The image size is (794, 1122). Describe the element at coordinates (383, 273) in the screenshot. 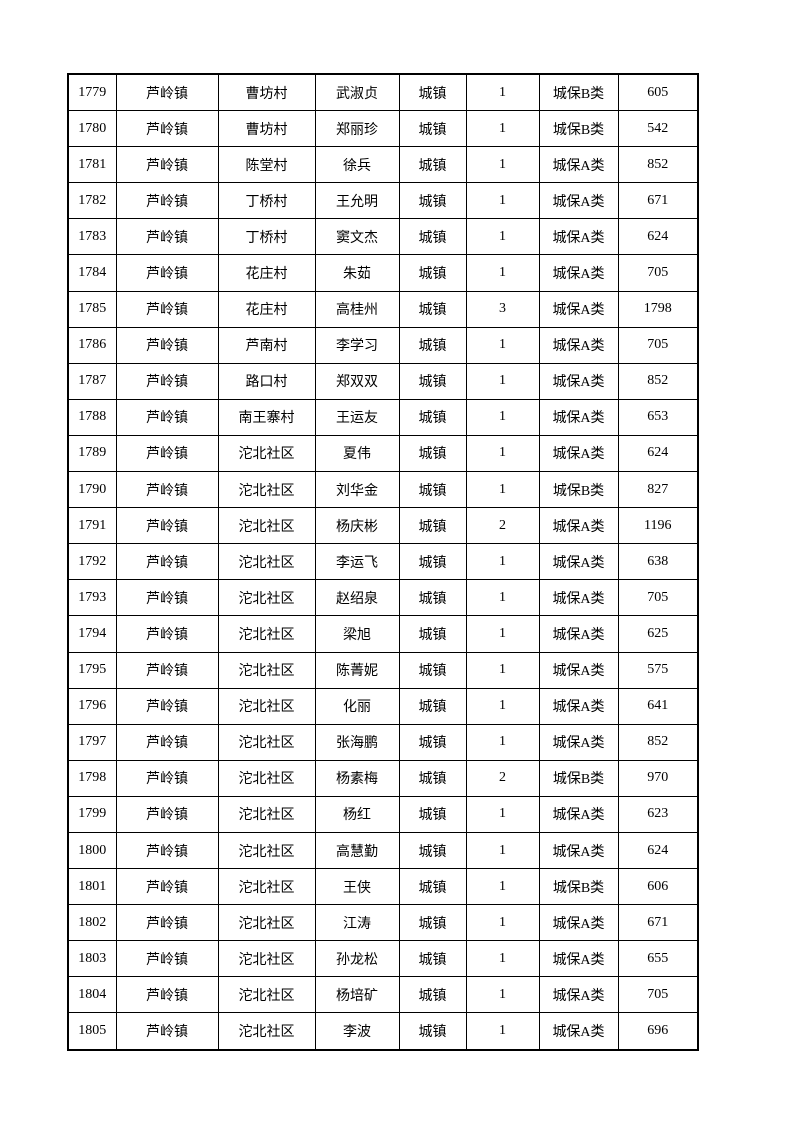

I see `table-row: 1784 芦岭镇 花庄村 朱茹 城镇 1 城保A类 705` at that location.